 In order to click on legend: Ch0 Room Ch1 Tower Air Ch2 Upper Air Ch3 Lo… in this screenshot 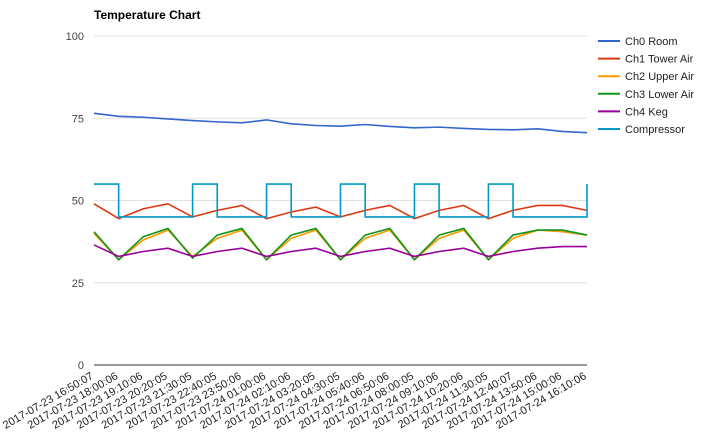, I will do `click(646, 86)`.